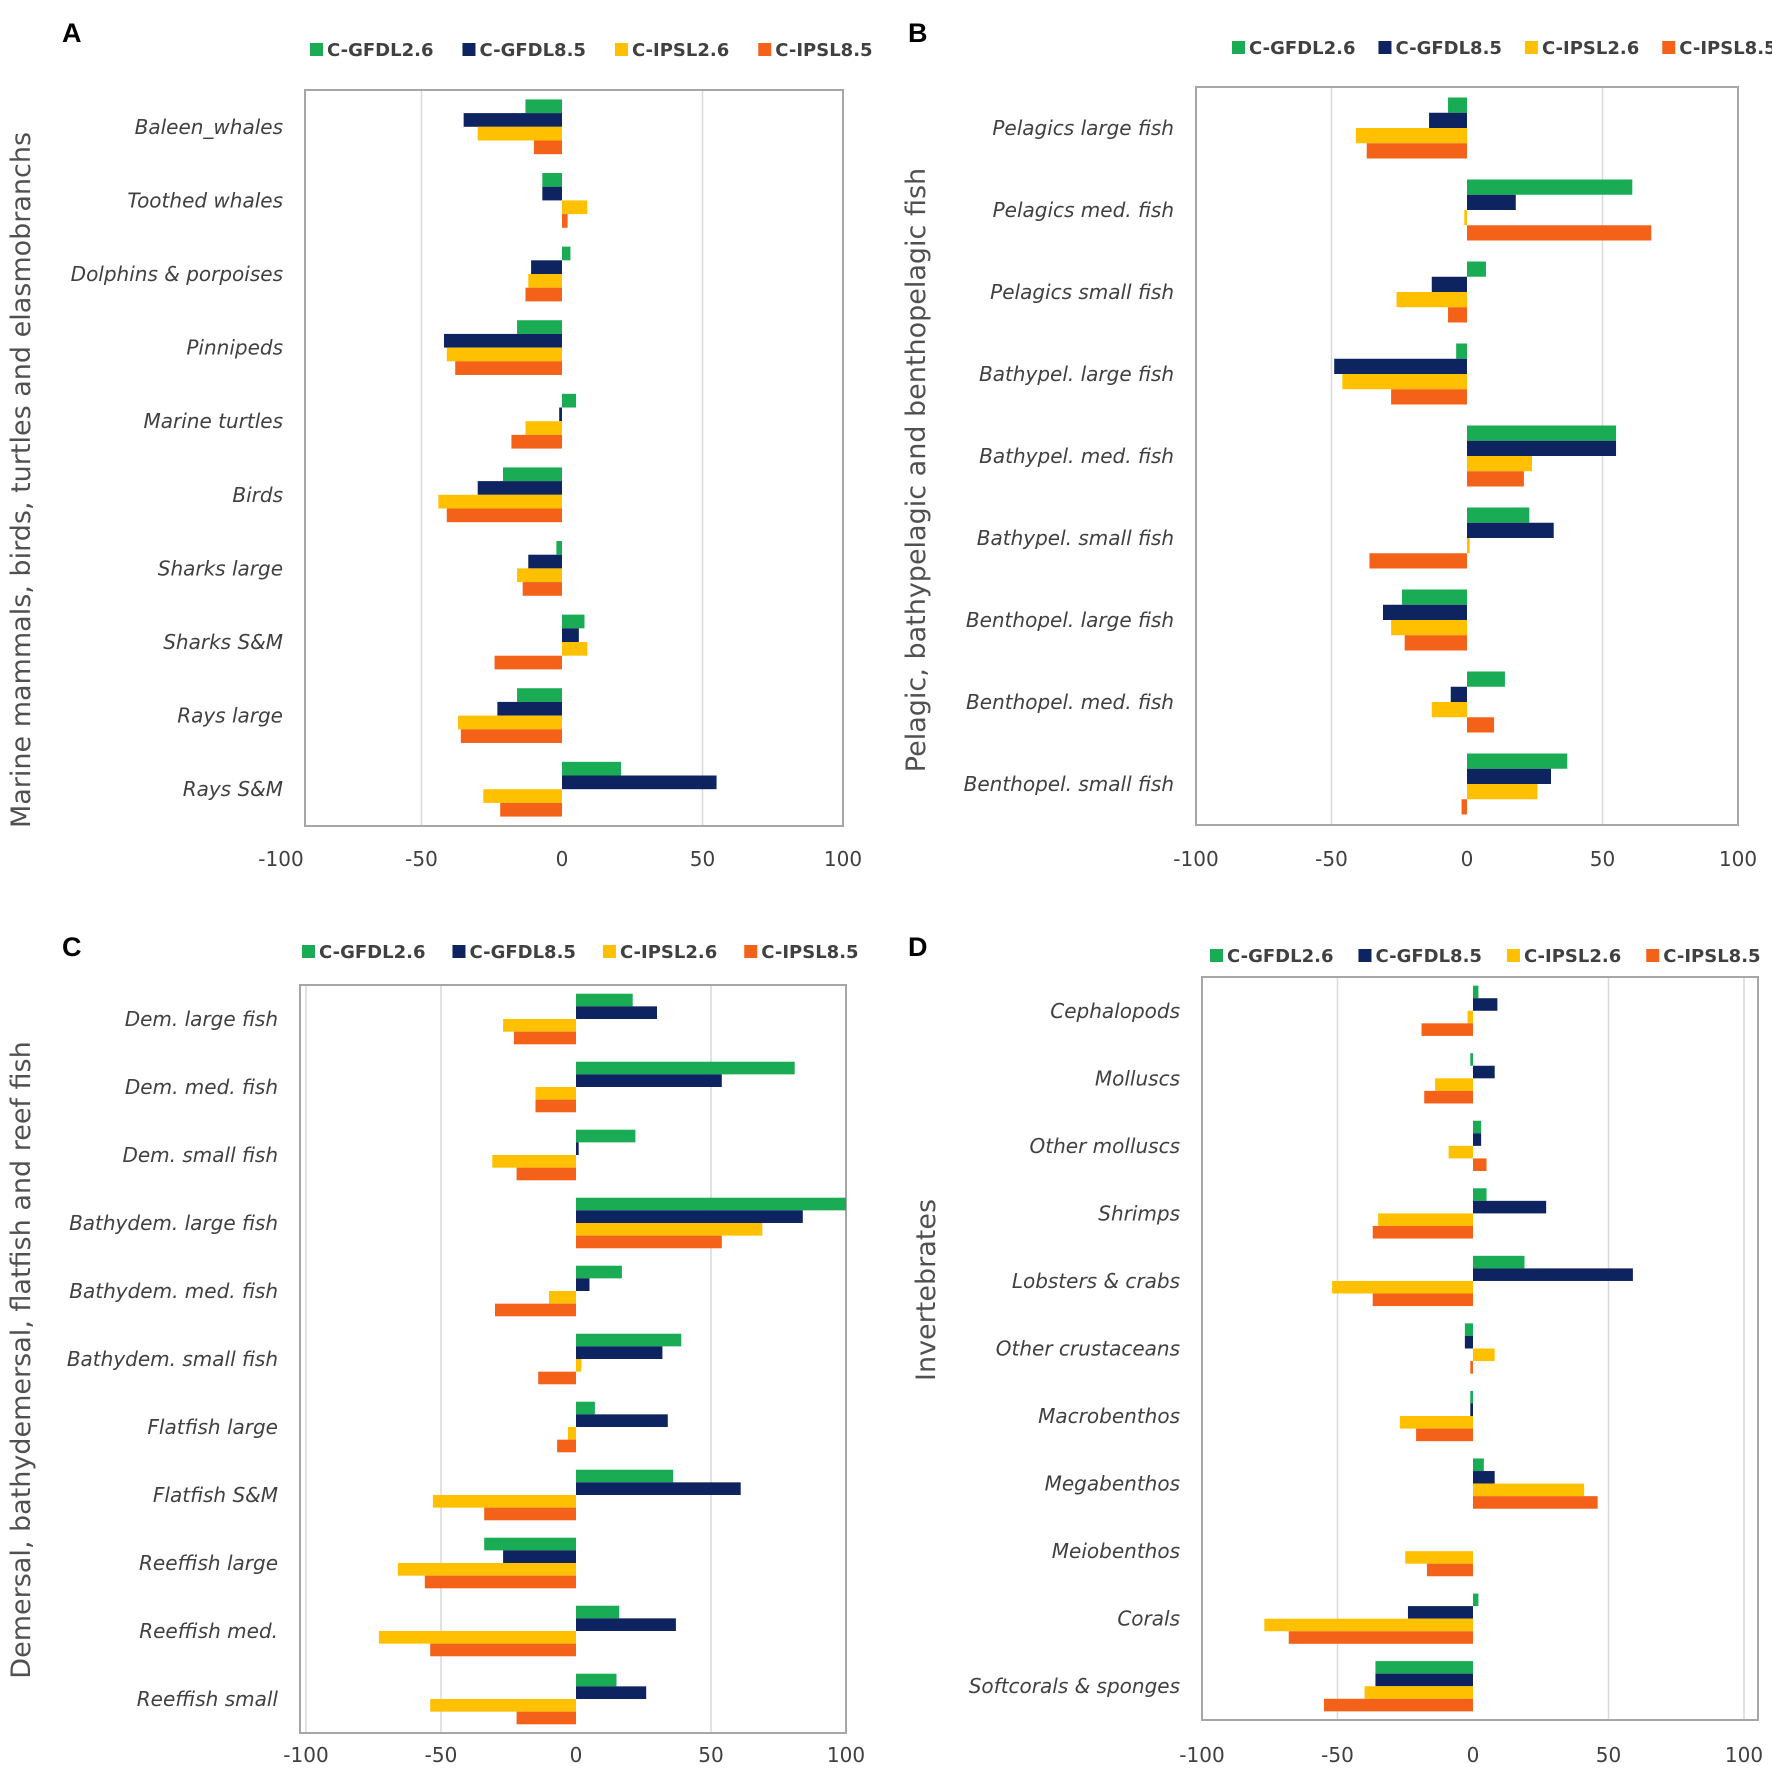 The image size is (1772, 1769). What do you see at coordinates (208, 1631) in the screenshot?
I see `panel-c-category-label: Reeffish med.` at bounding box center [208, 1631].